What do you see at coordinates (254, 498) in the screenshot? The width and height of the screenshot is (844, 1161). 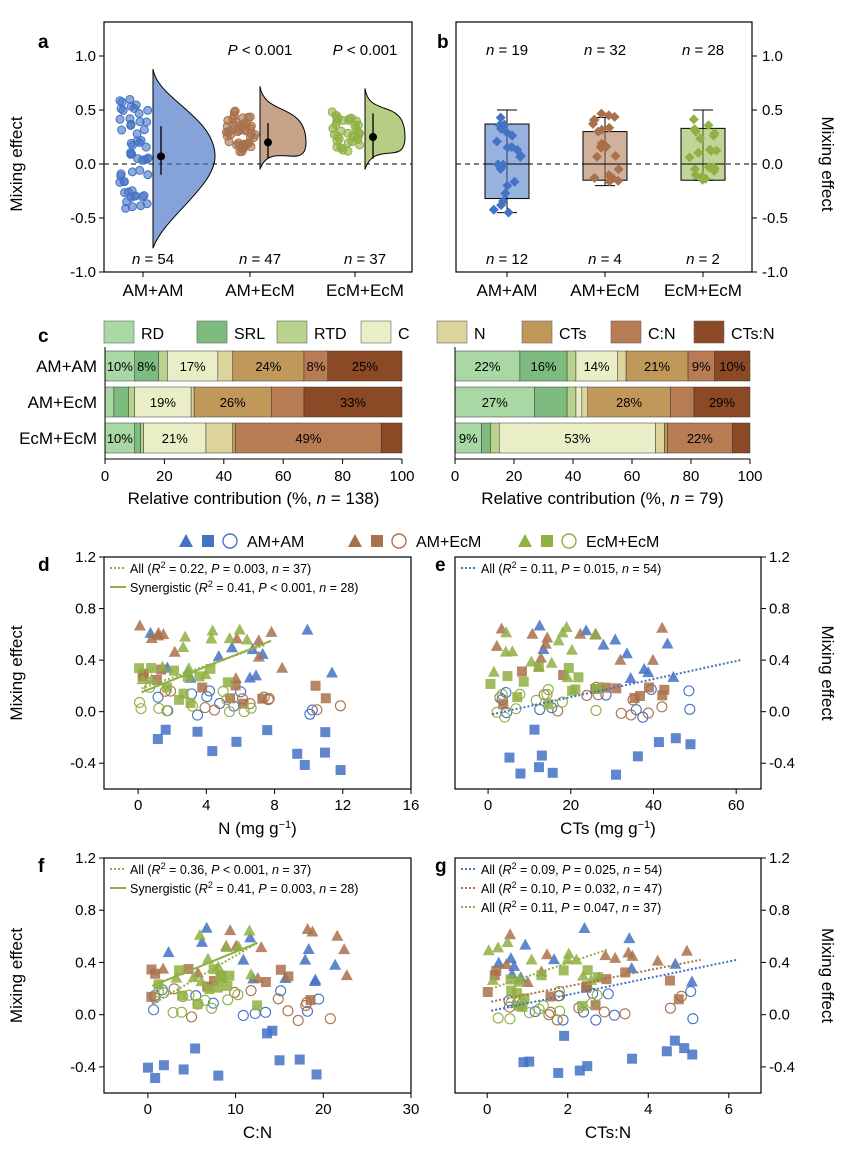 I see `panel-c-left-xlabel: Relative contribution (%, n = 138)` at bounding box center [254, 498].